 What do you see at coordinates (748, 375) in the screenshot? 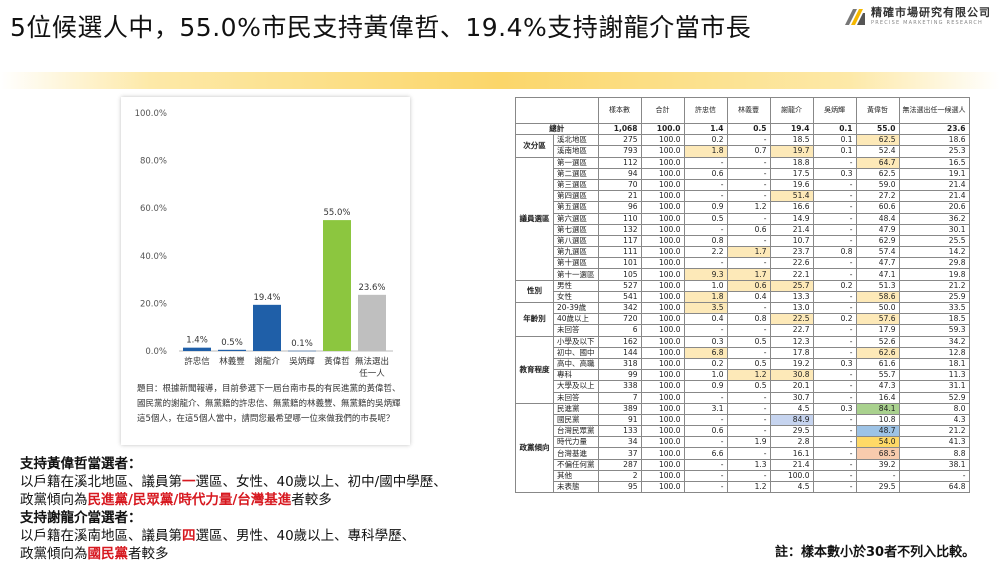
I see `highlighted-cell: 1.2` at bounding box center [748, 375].